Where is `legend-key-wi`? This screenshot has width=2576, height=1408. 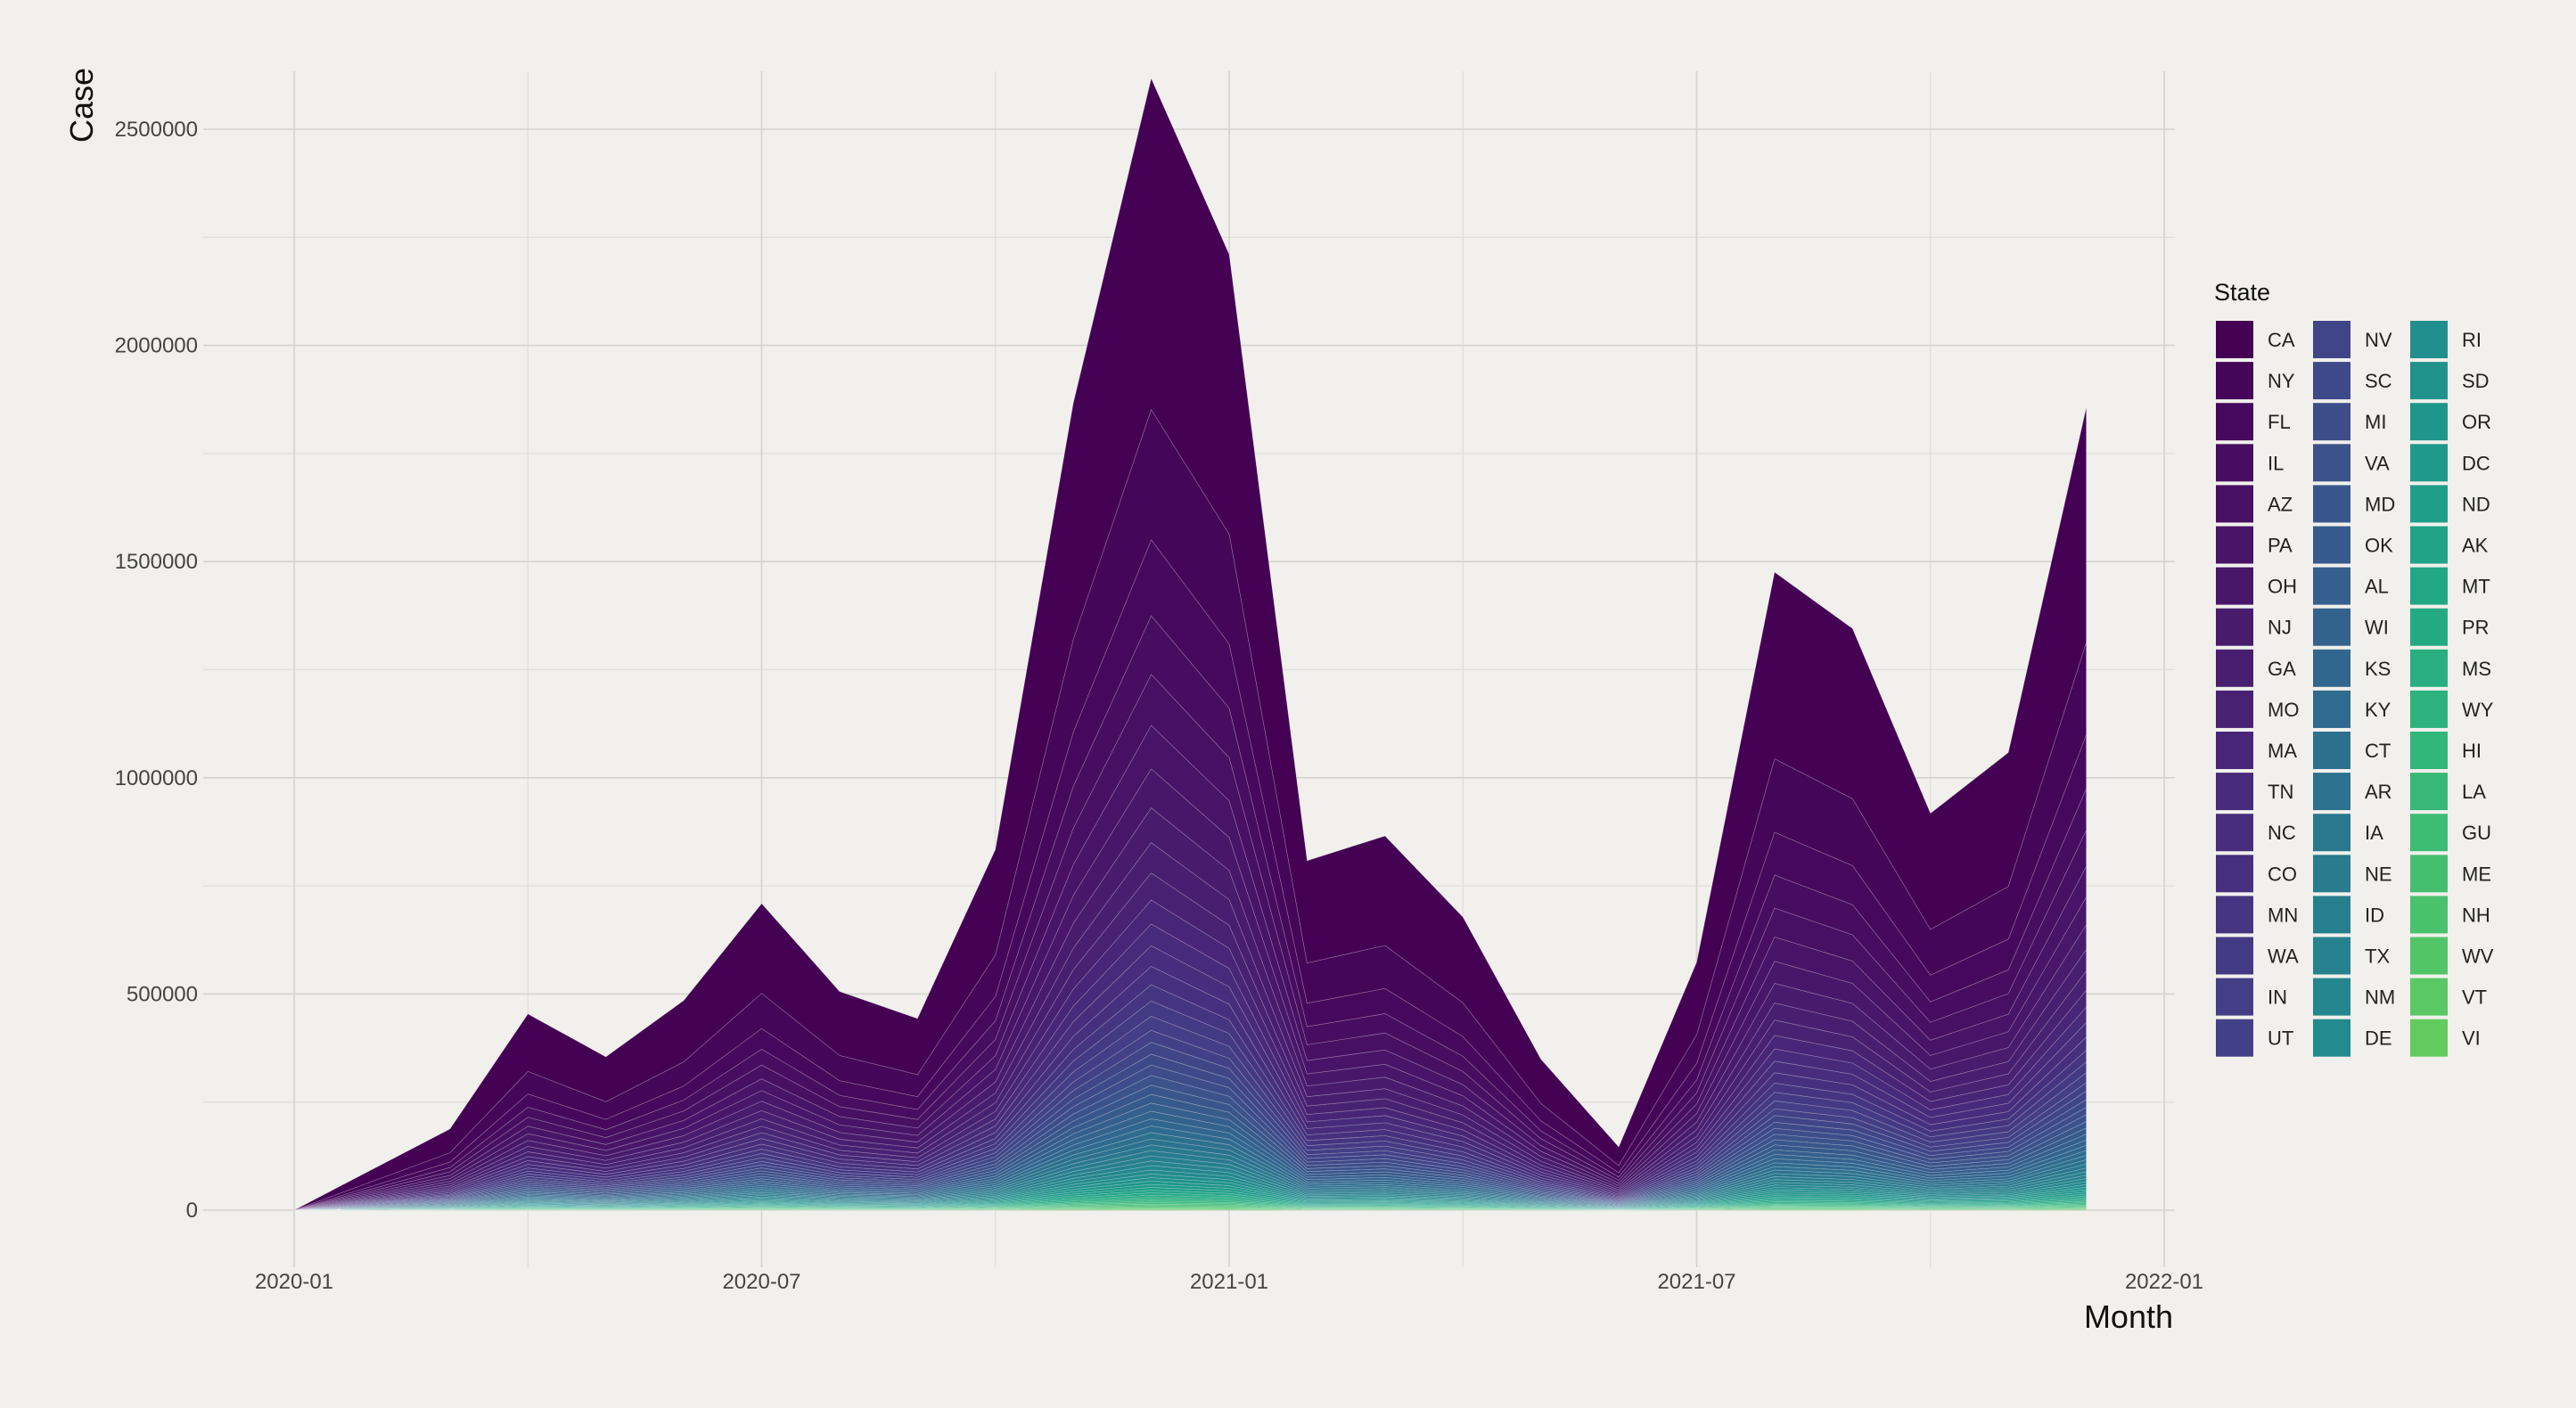
legend-key-wi is located at coordinates (2332, 627).